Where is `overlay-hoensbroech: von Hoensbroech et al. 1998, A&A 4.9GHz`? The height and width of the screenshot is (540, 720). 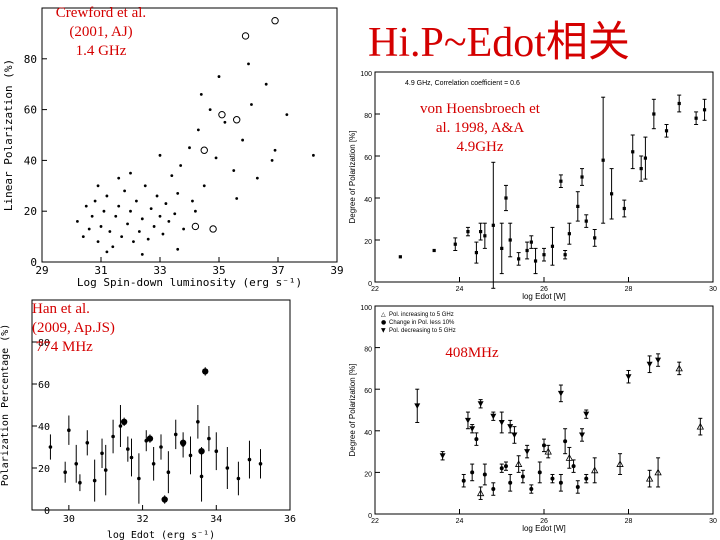 overlay-hoensbroech: von Hoensbroech et al. 1998, A&A 4.9GHz is located at coordinates (480, 128).